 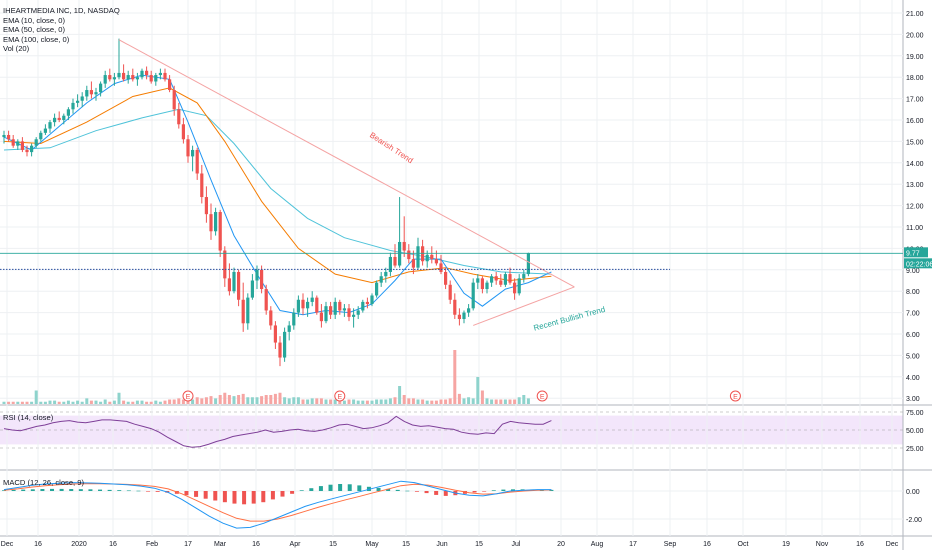 What do you see at coordinates (479, 544) in the screenshot?
I see `x-tick-label: 15` at bounding box center [479, 544].